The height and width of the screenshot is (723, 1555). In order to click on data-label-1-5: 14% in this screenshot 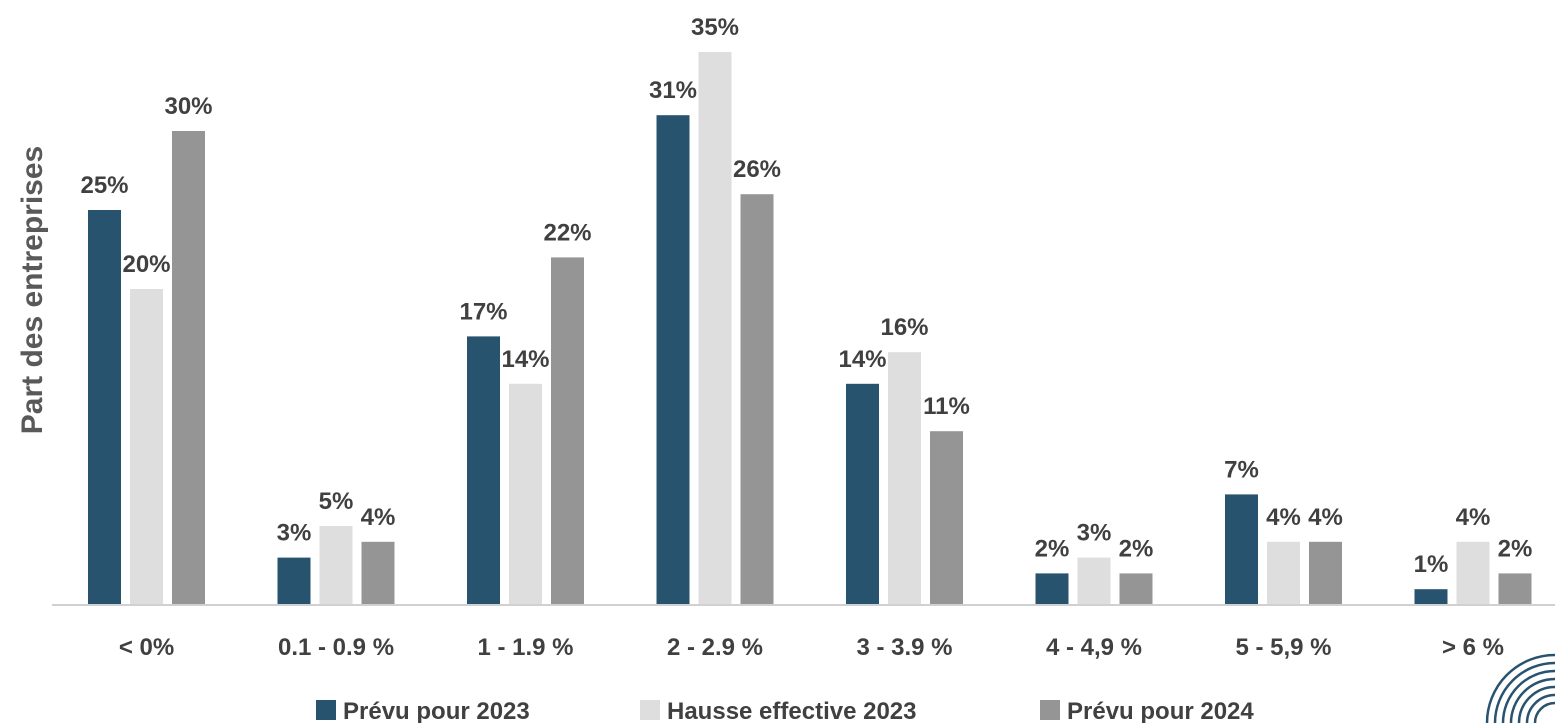, I will do `click(862, 359)`.